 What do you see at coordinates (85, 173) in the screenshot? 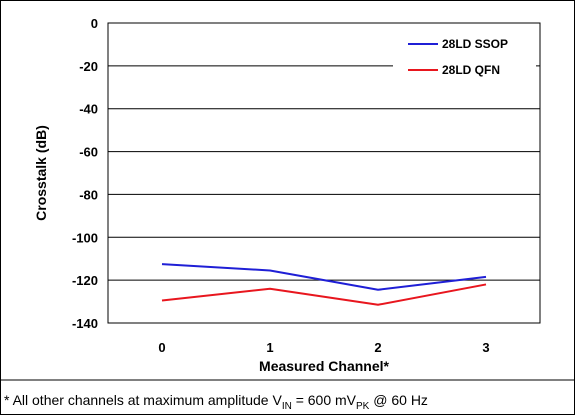
I see `y-axis-ticks: 0 -20 -40 -60 -80 -100 -120 -140` at bounding box center [85, 173].